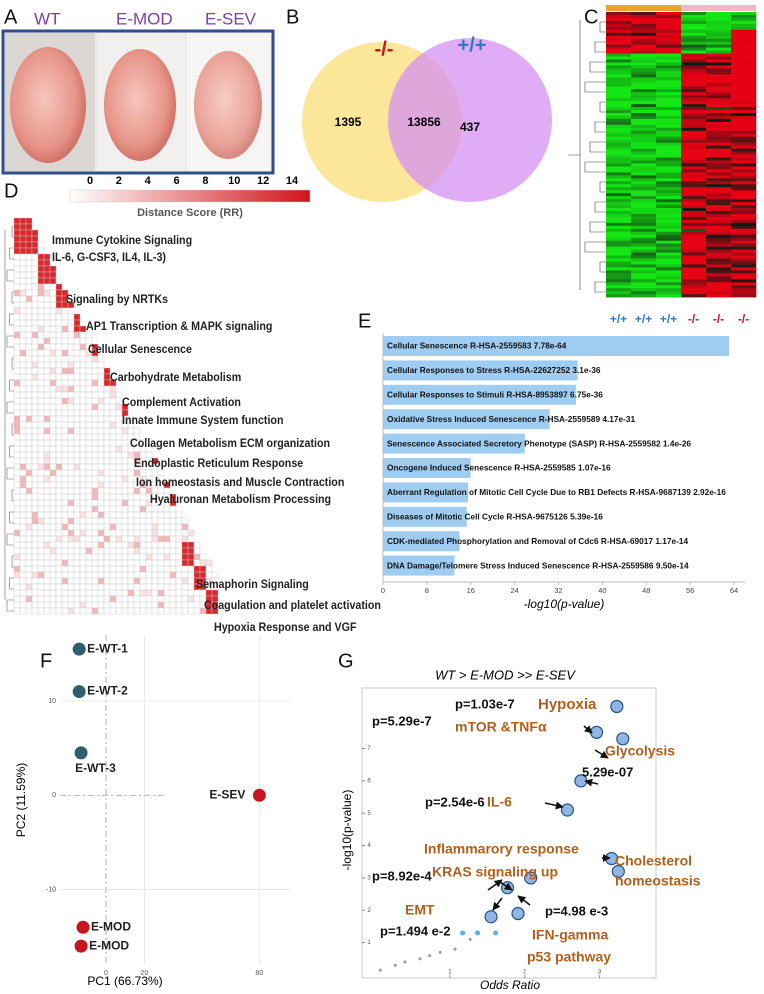  What do you see at coordinates (607, 771) in the screenshot?
I see `annotation: 5.29e-07` at bounding box center [607, 771].